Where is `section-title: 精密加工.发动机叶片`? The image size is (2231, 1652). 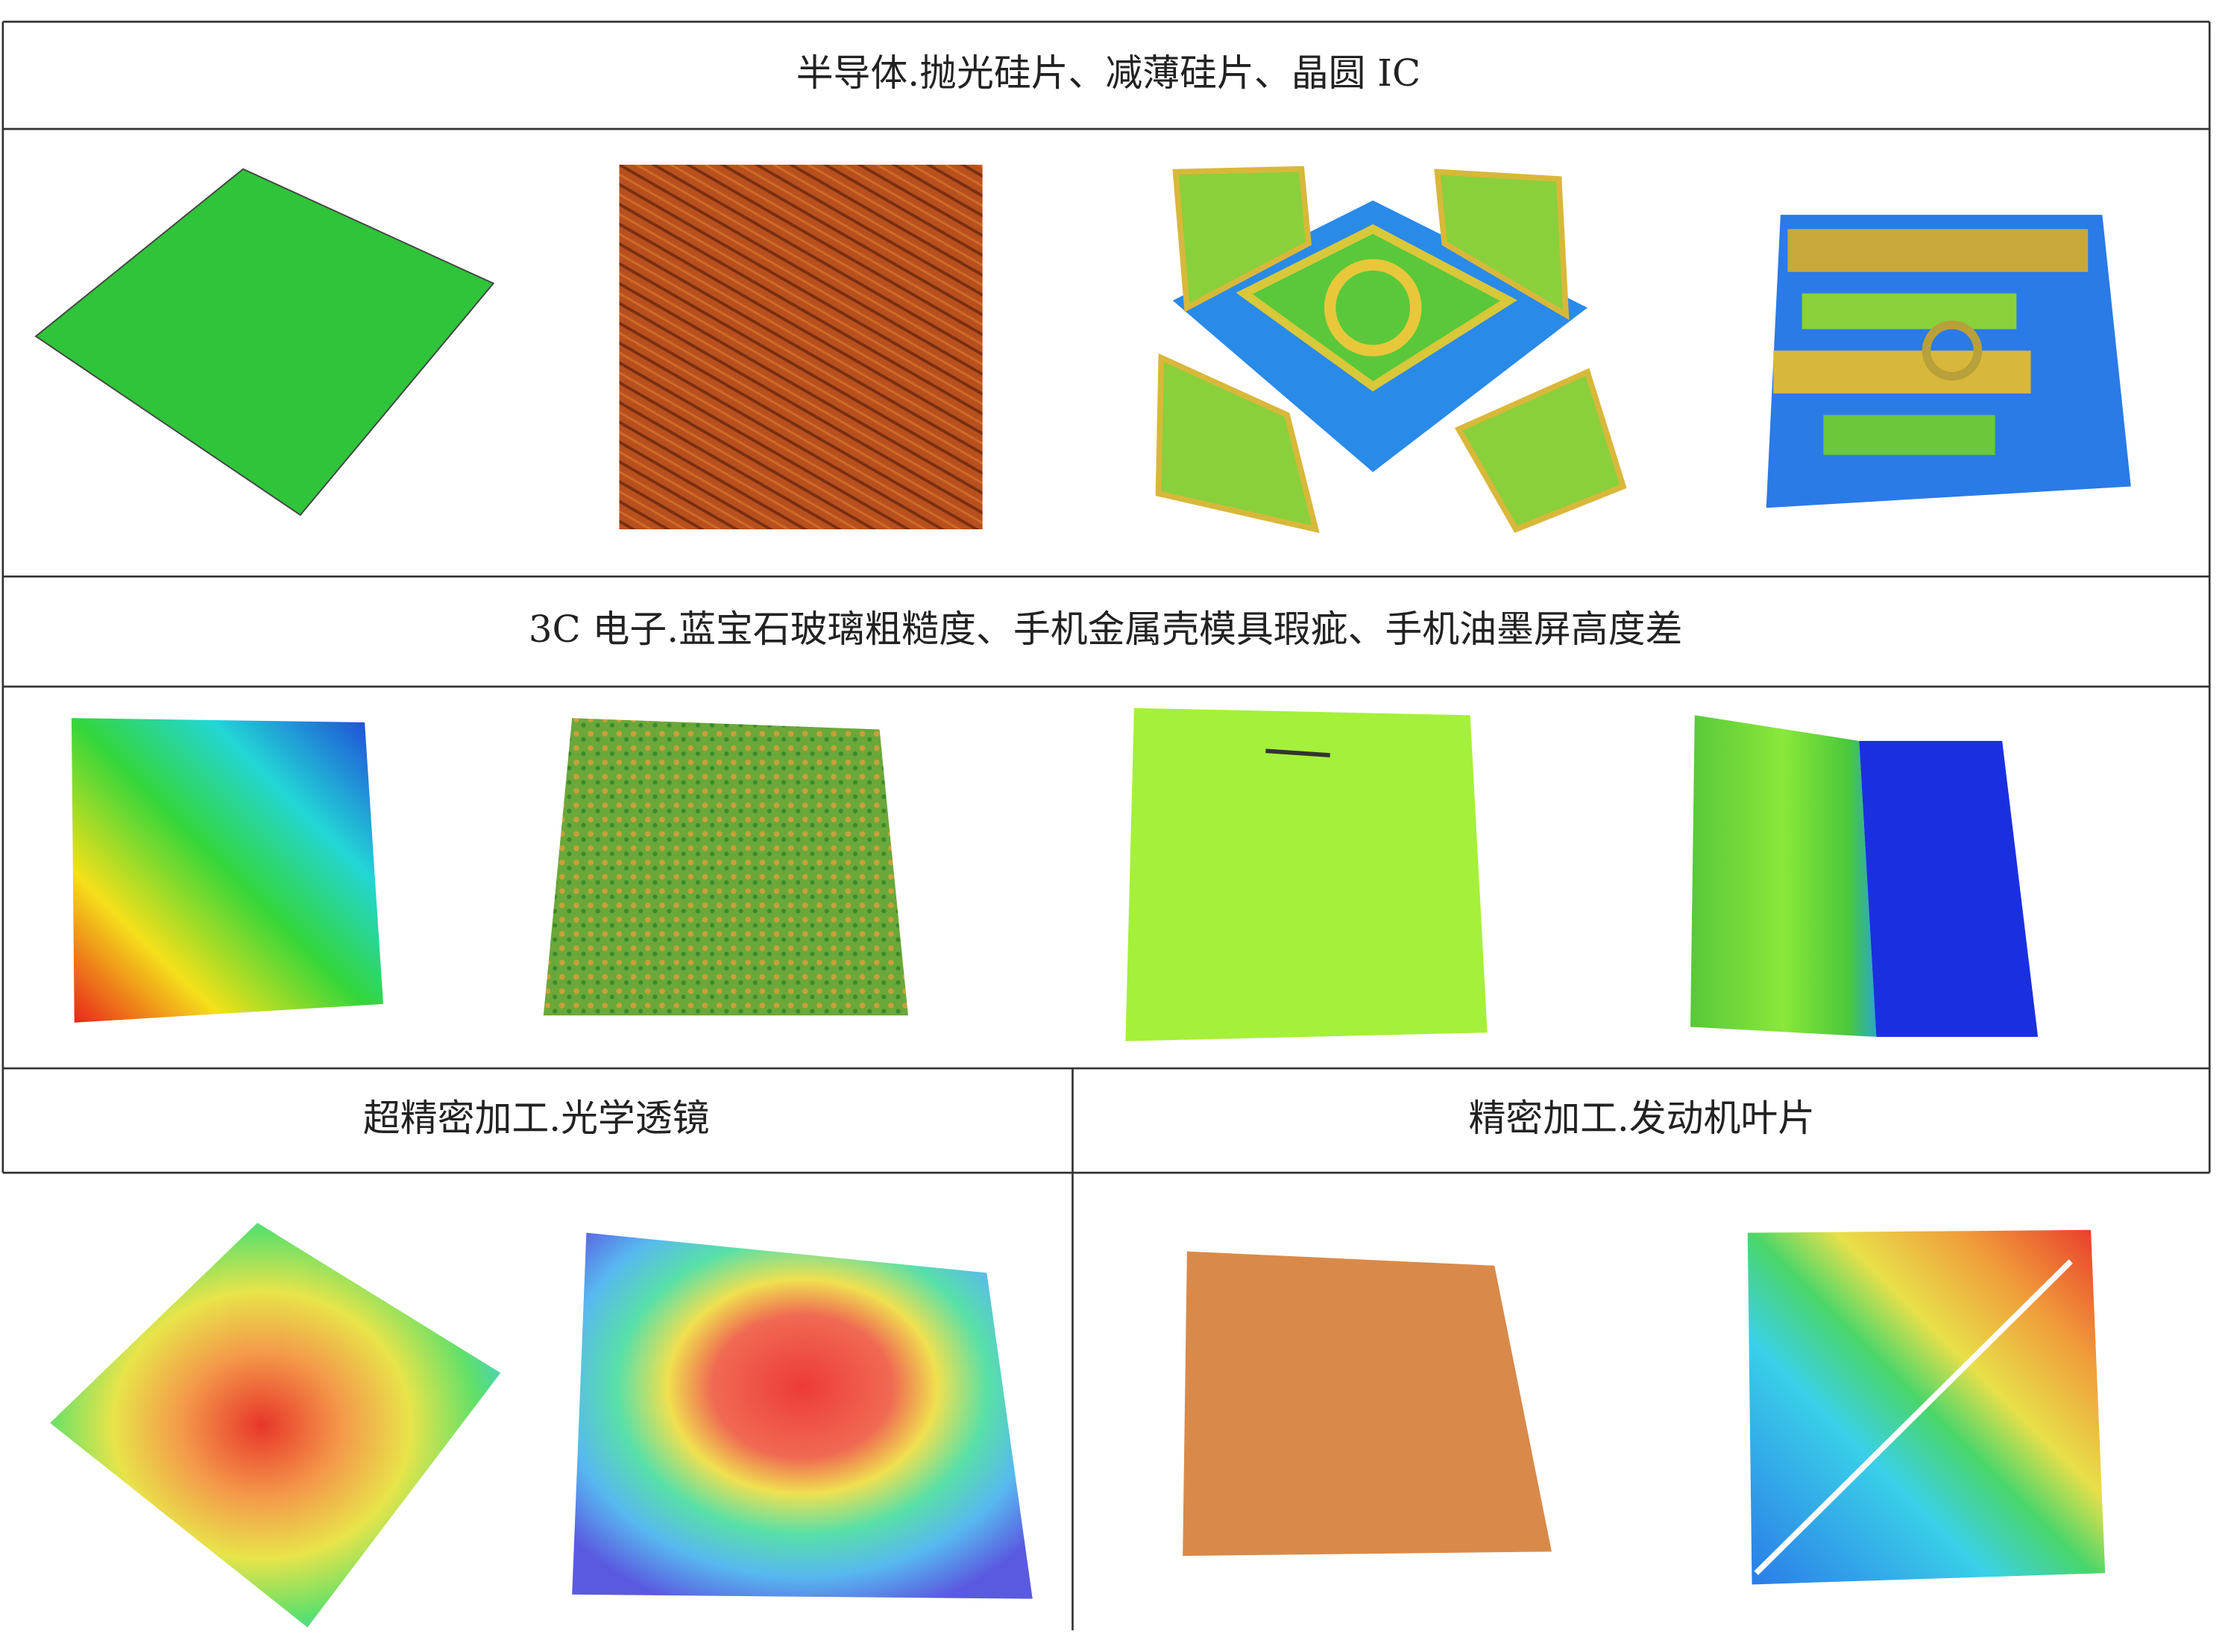 section-title: 精密加工.发动机叶片 is located at coordinates (1642, 1118).